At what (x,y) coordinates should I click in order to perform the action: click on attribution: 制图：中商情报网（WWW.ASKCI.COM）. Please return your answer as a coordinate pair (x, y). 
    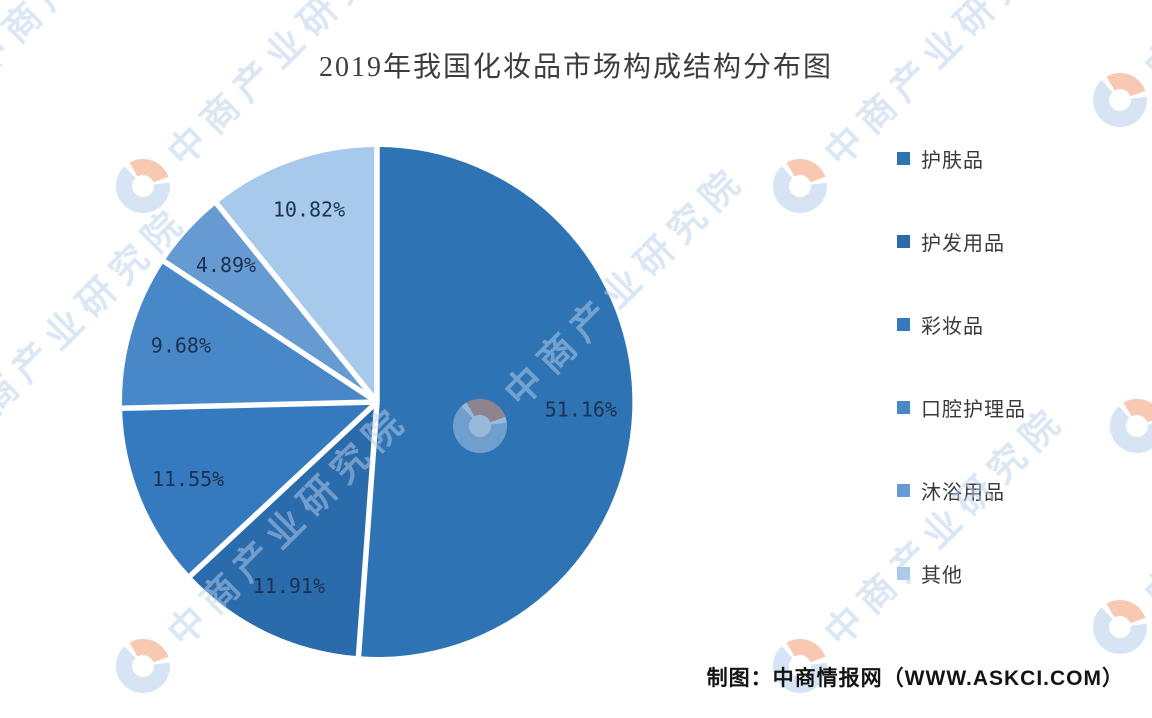
    Looking at the image, I should click on (915, 678).